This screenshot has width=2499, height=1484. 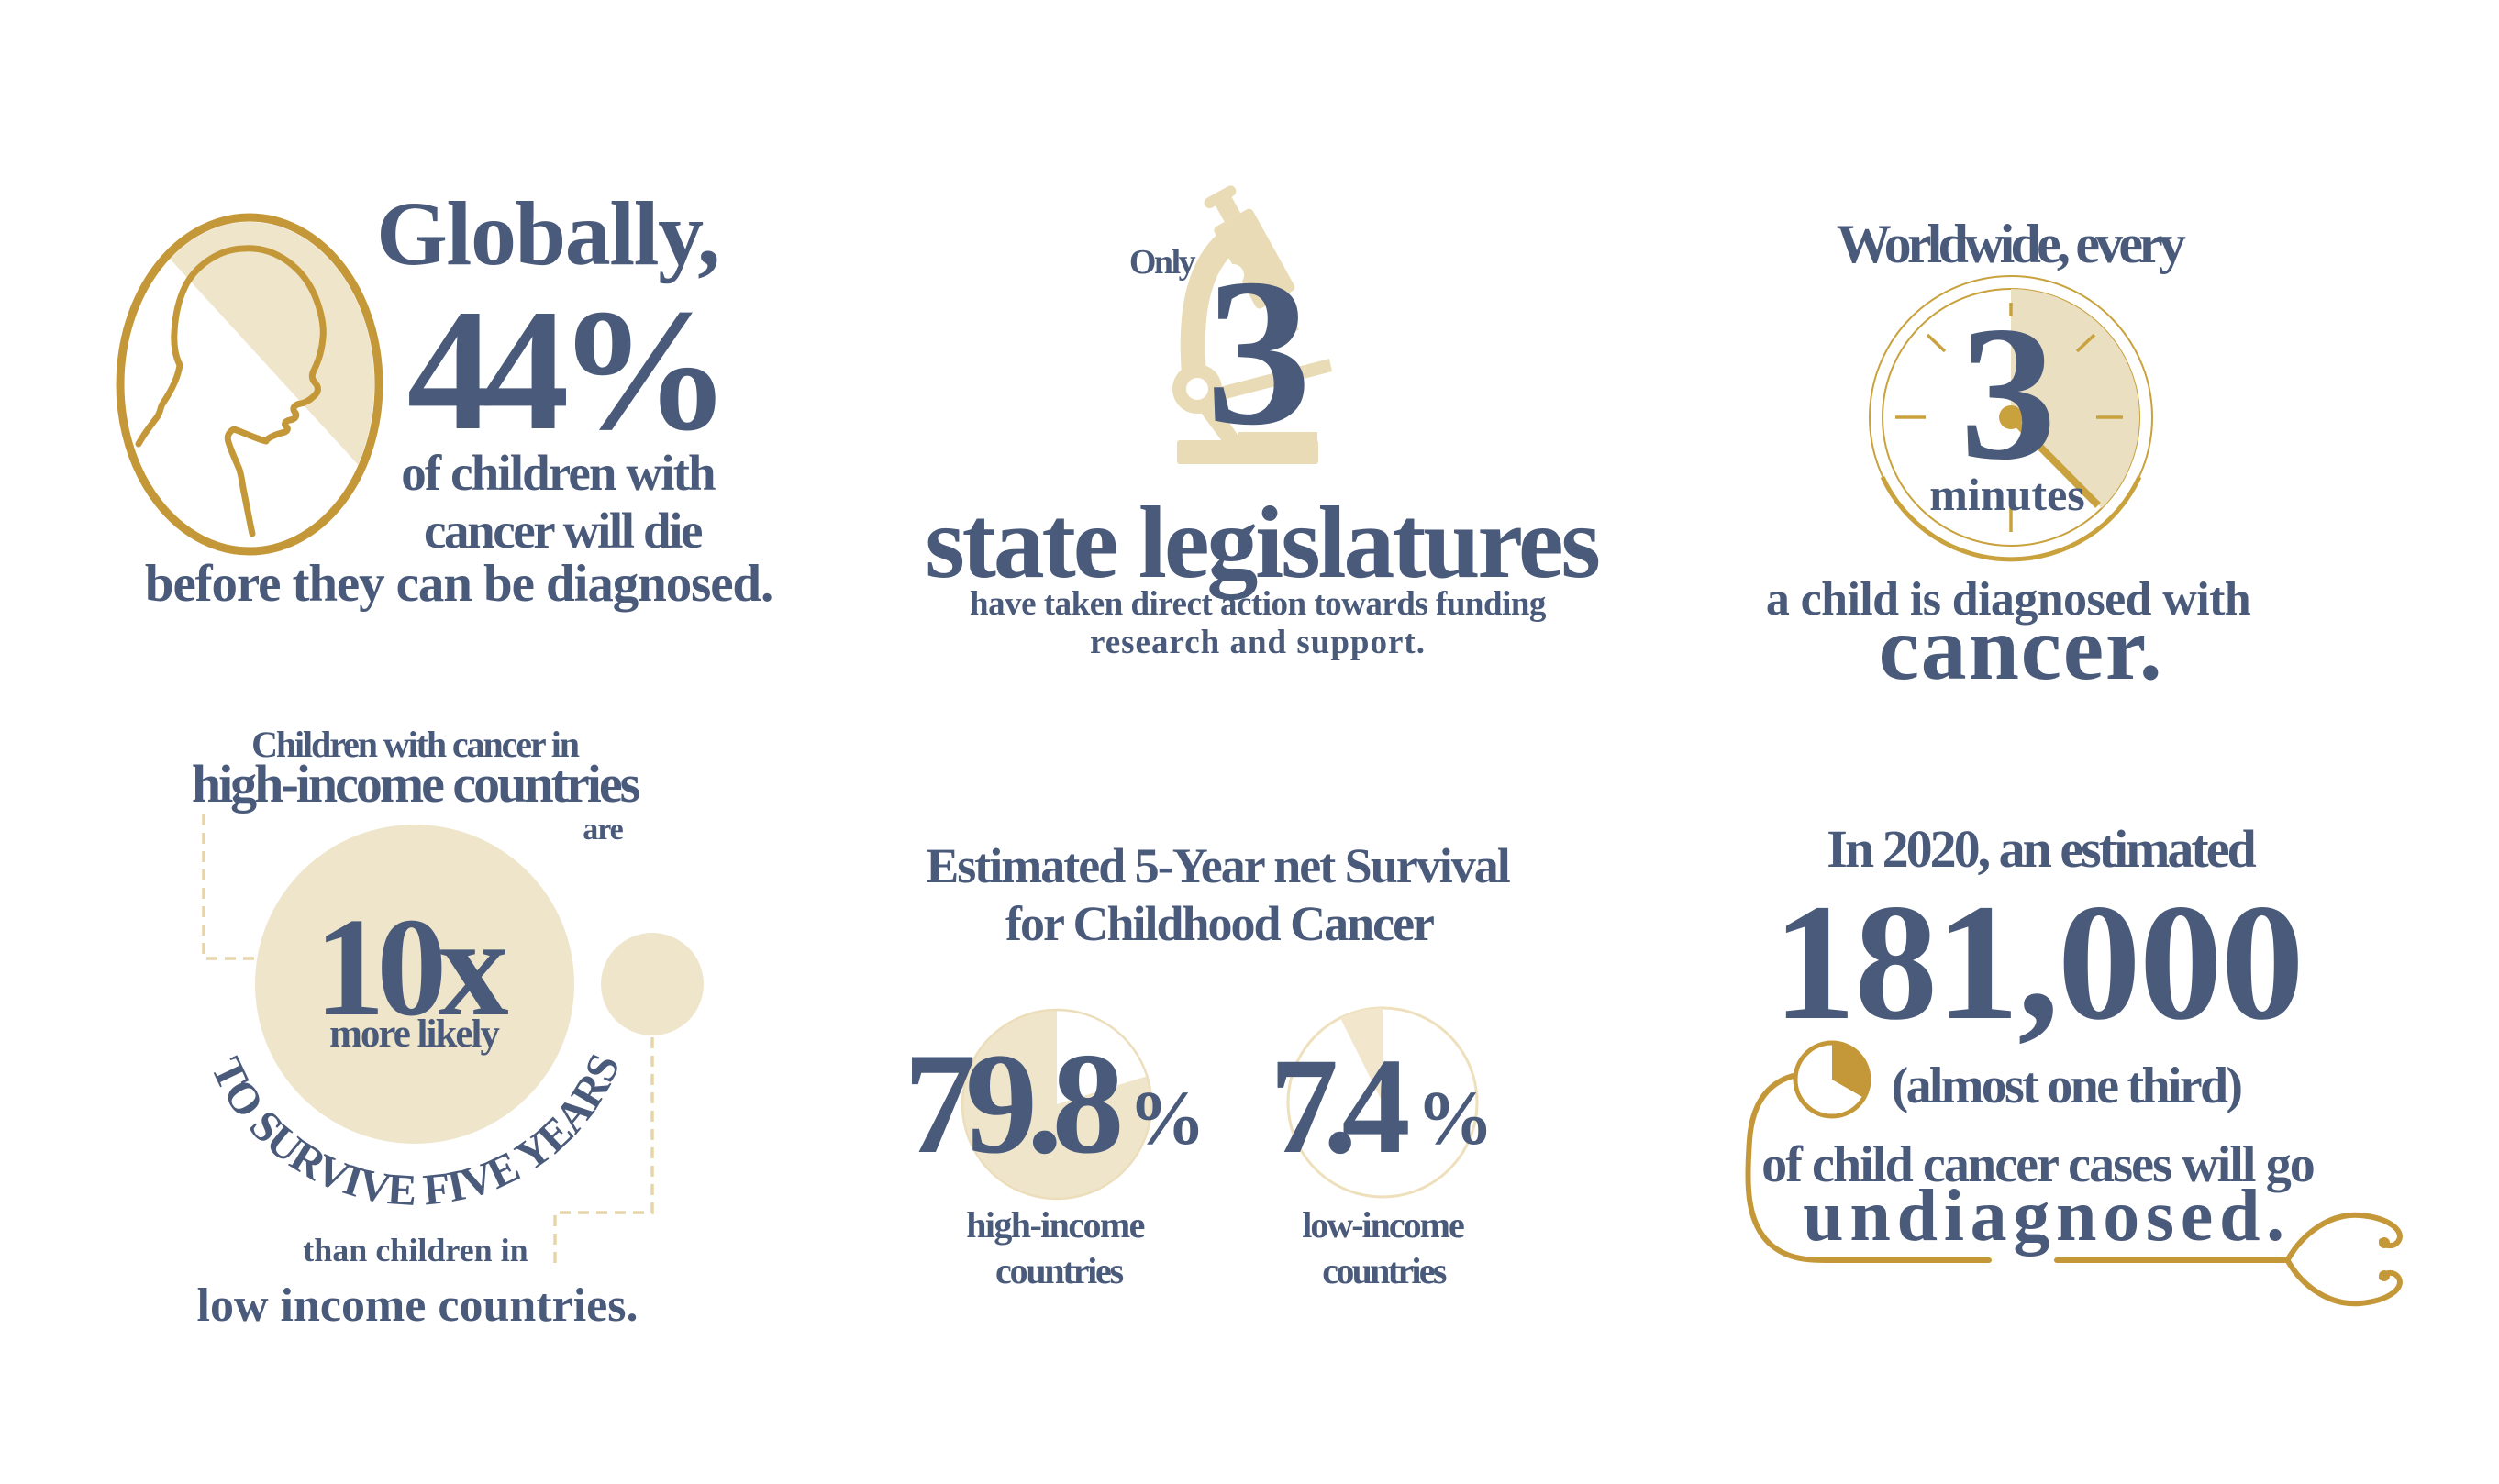 What do you see at coordinates (563, 370) in the screenshot?
I see `svg-text: 44%` at bounding box center [563, 370].